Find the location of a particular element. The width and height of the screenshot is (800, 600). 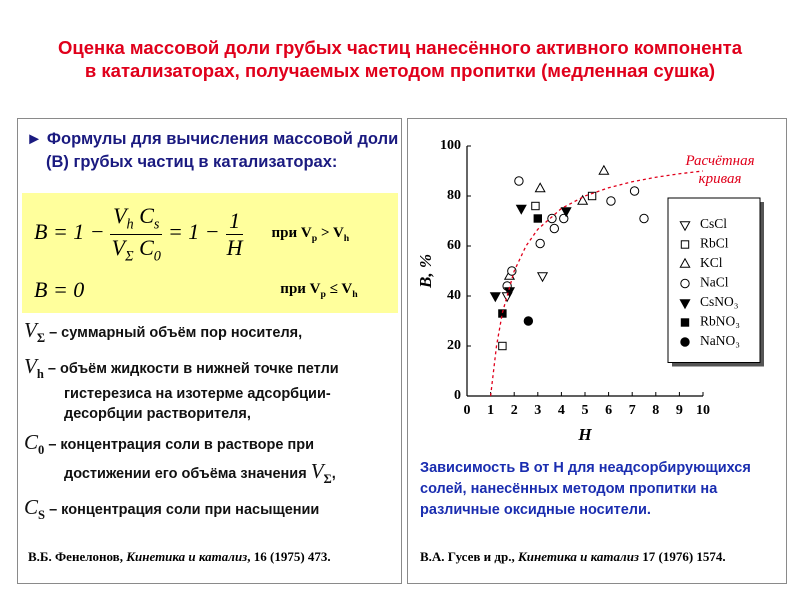

x-tick-label: 7 is located at coordinates (632, 410).